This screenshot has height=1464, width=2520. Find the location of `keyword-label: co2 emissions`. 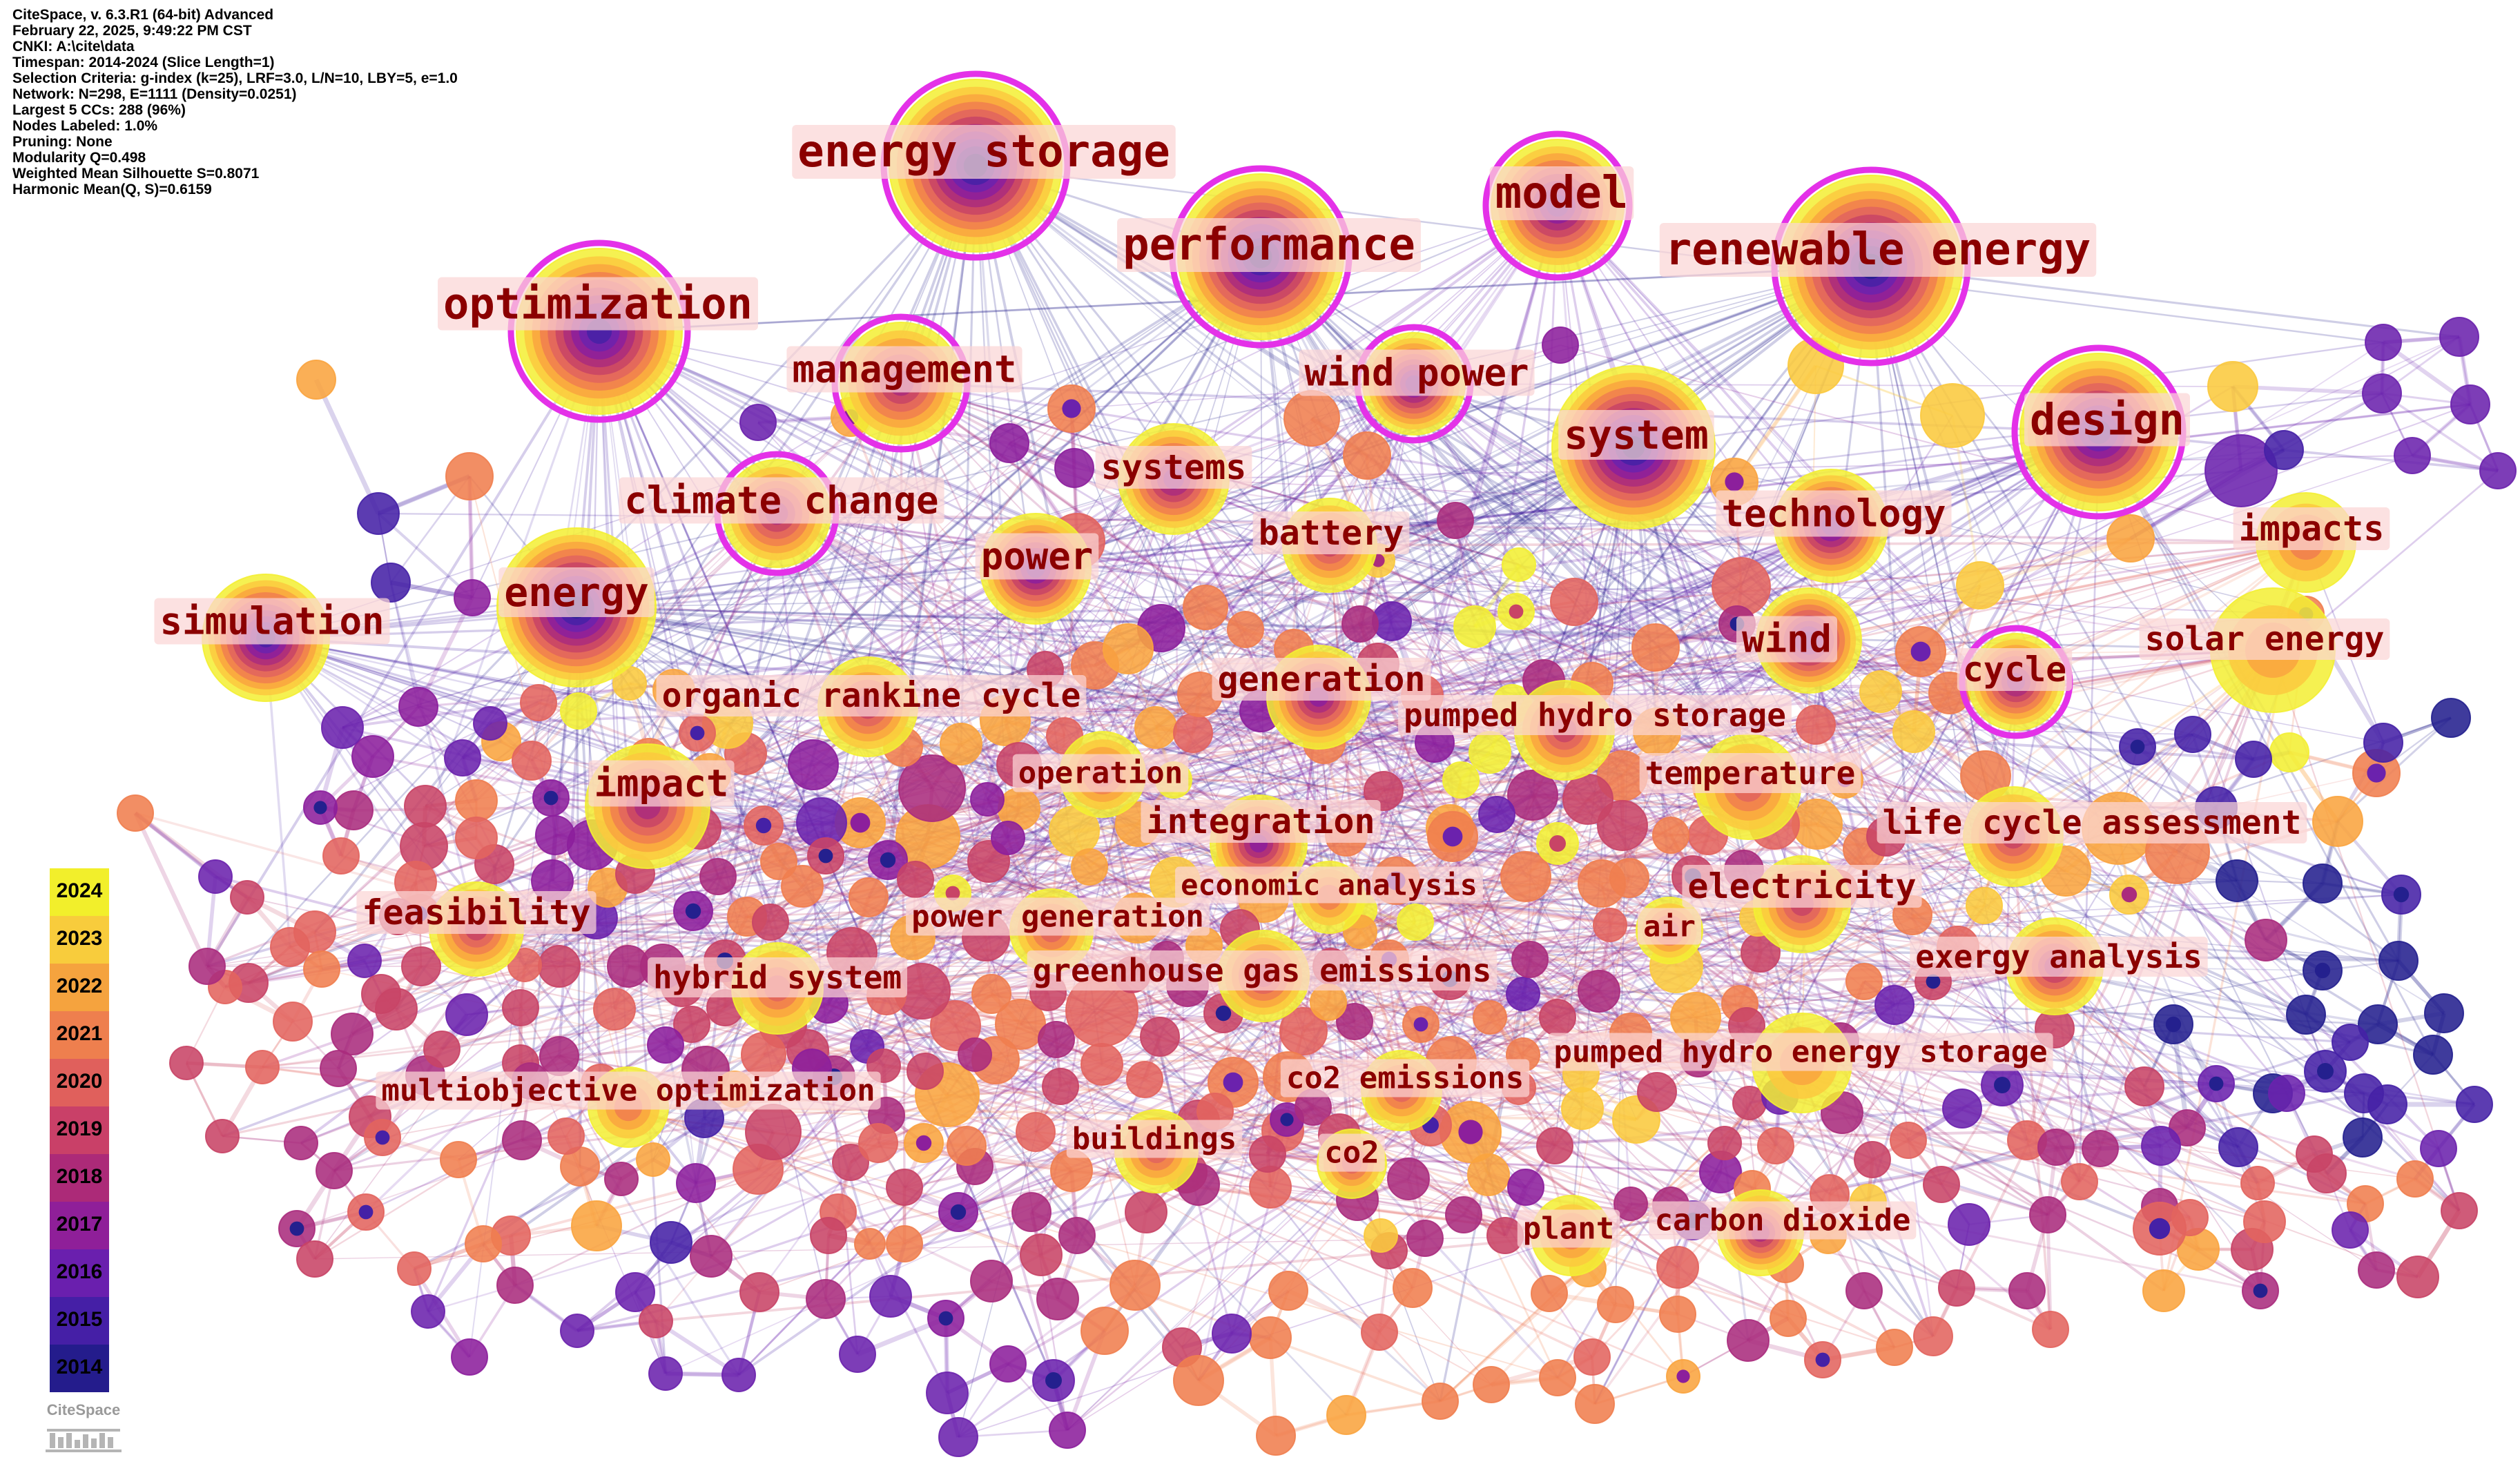

keyword-label: co2 emissions is located at coordinates (1405, 1078).